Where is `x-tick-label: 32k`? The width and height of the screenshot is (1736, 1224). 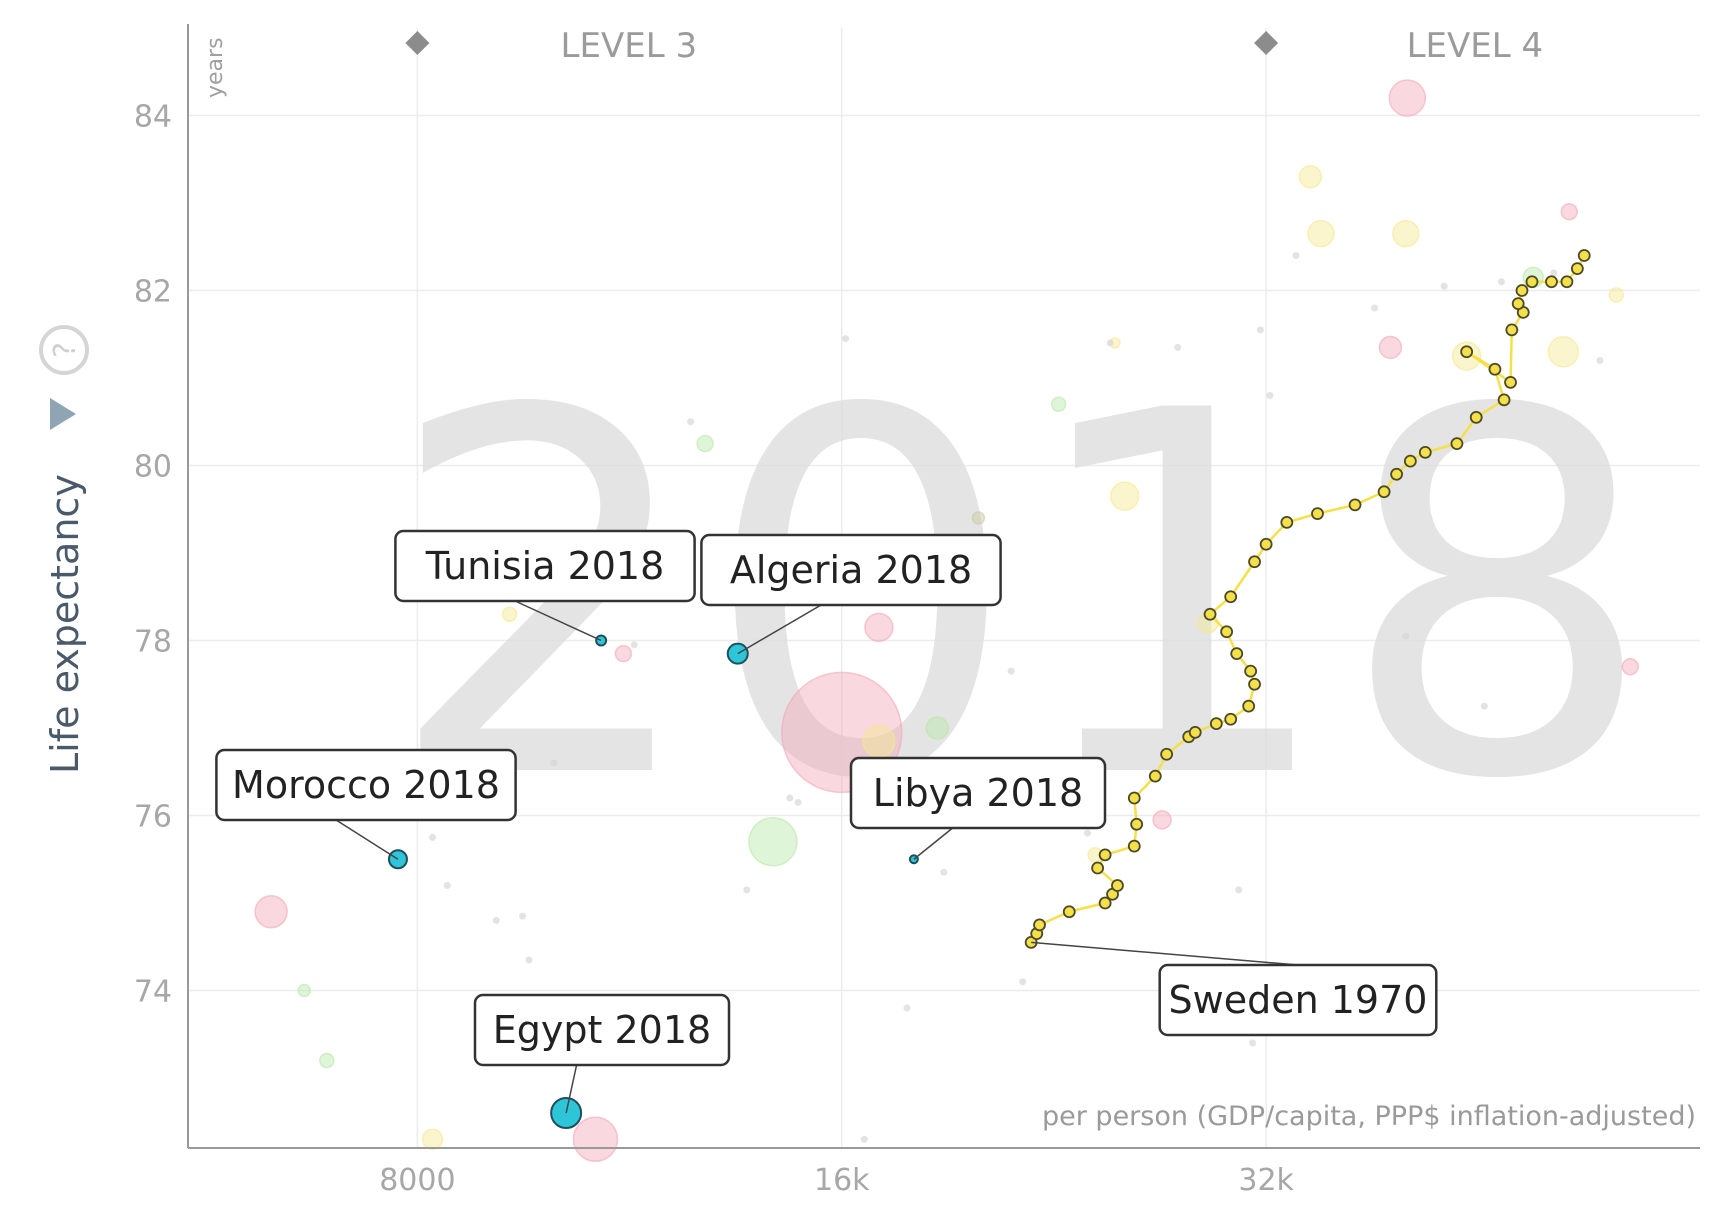 x-tick-label: 32k is located at coordinates (1266, 1180).